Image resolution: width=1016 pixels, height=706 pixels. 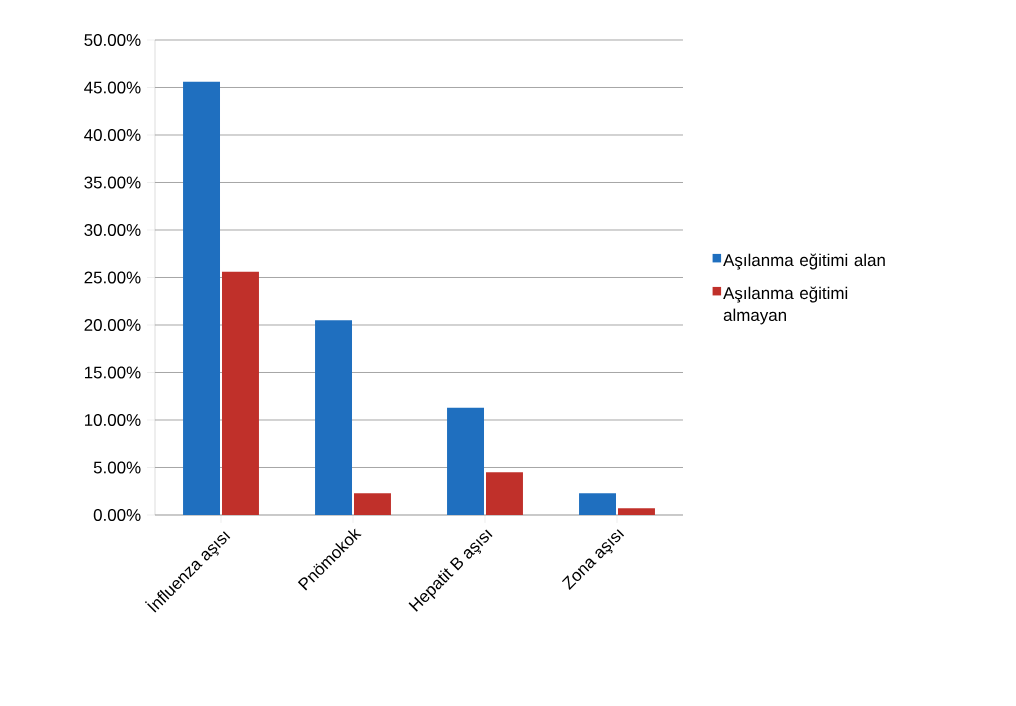 I want to click on y-tick-label: 0.00%, so click(x=117, y=515).